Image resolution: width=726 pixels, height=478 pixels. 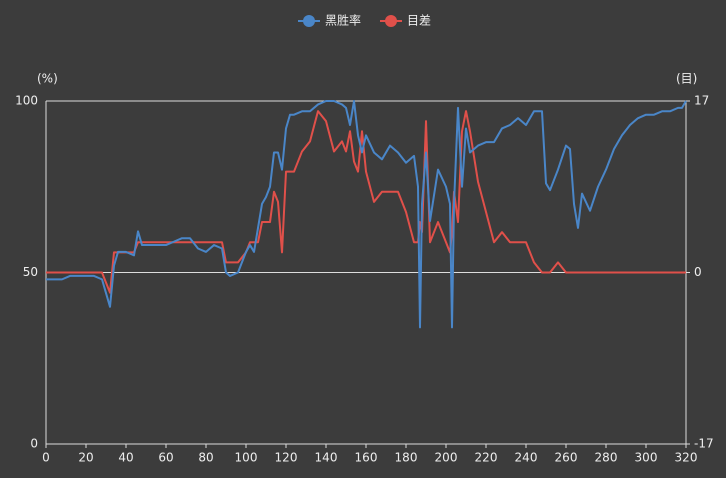 What do you see at coordinates (446, 458) in the screenshot?
I see `x-tick-label: 200` at bounding box center [446, 458].